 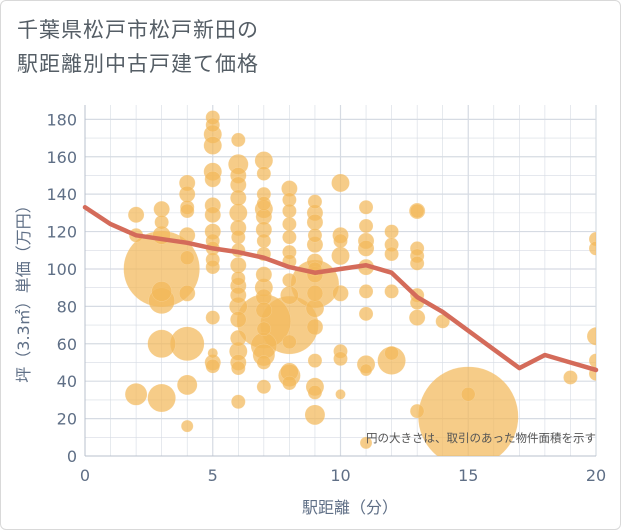 I want to click on y-tick-label: 100, so click(x=61, y=269).